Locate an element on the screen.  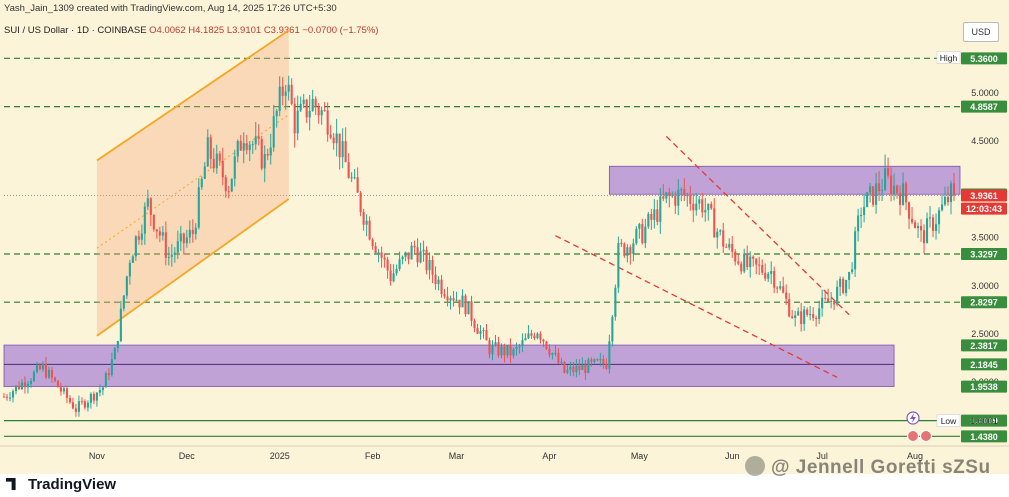
price-label-text: 1.6001 is located at coordinates (984, 421).